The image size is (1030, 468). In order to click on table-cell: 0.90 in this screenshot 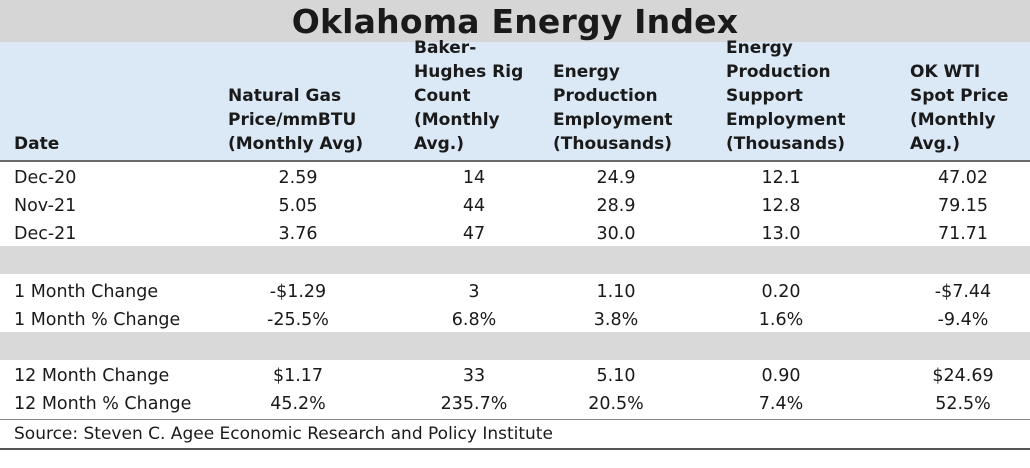, I will do `click(781, 376)`.